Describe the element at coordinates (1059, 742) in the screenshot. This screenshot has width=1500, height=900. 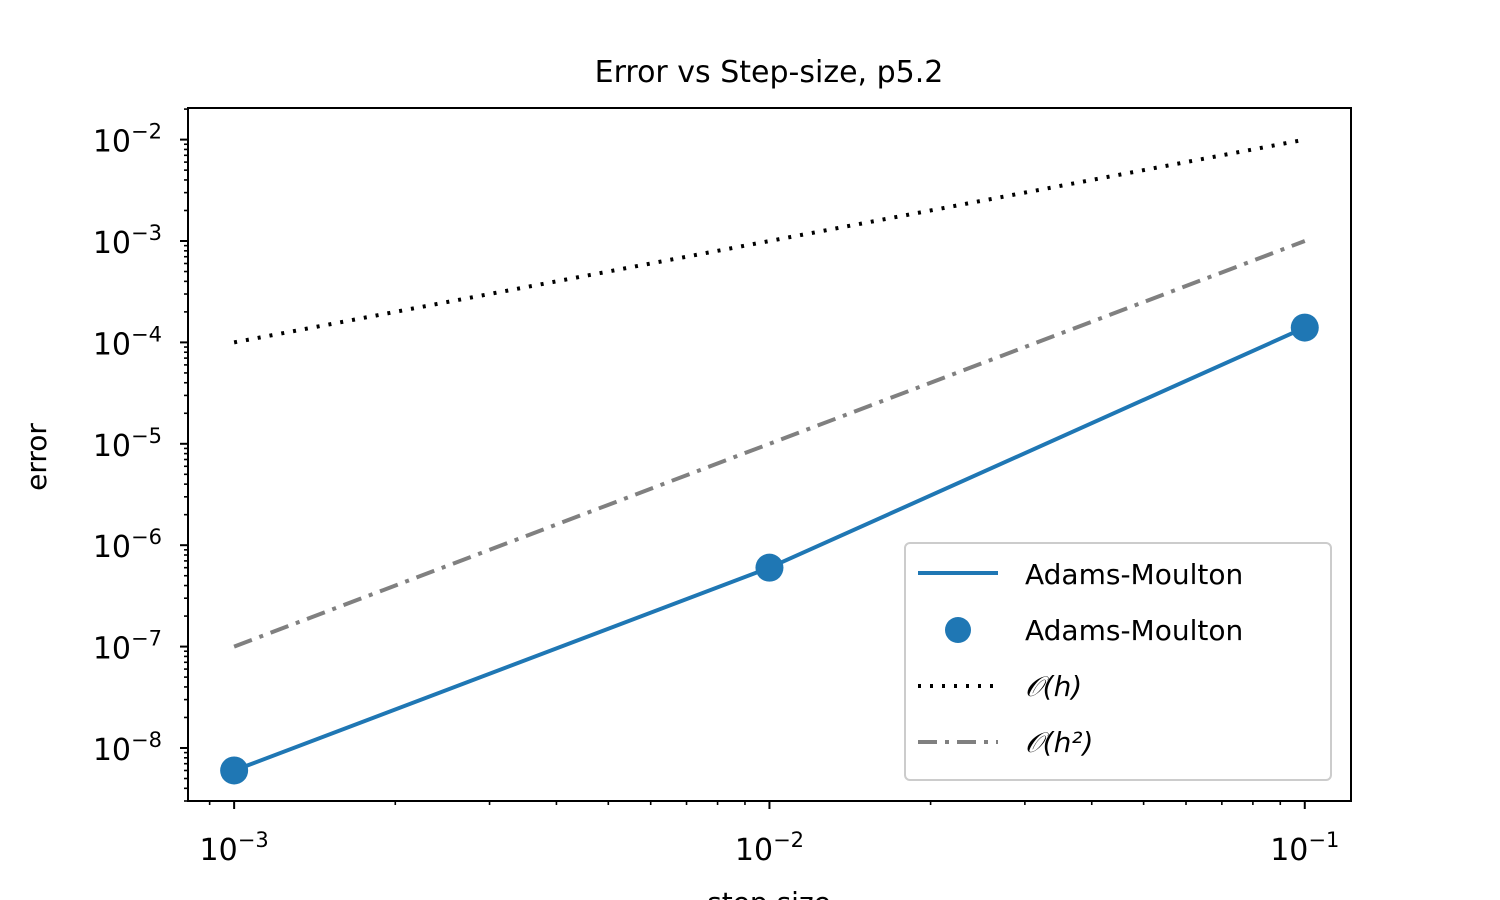
I see `legend-label-4: 𝒪(h²)` at that location.